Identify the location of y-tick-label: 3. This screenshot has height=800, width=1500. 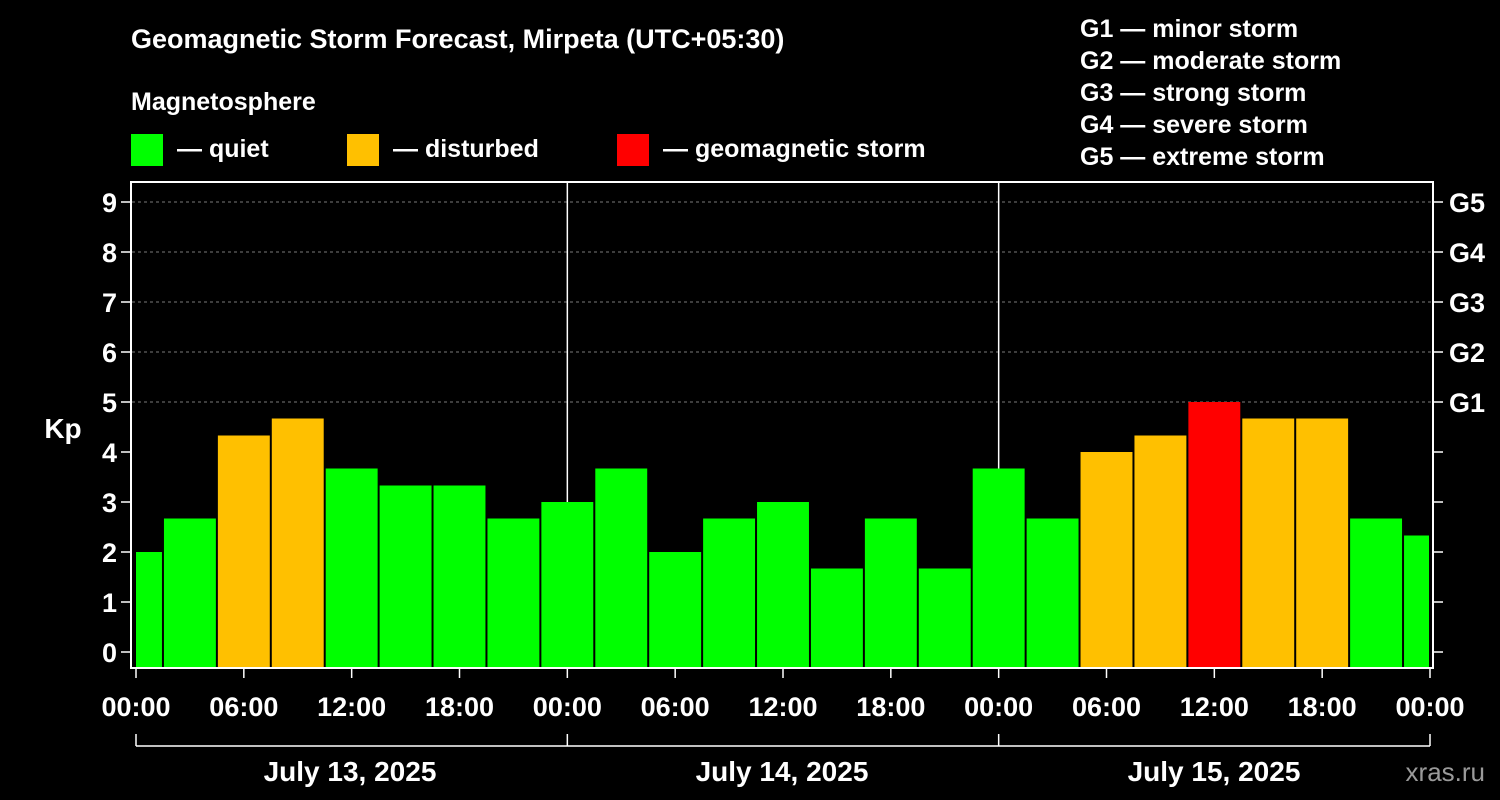
(109, 503).